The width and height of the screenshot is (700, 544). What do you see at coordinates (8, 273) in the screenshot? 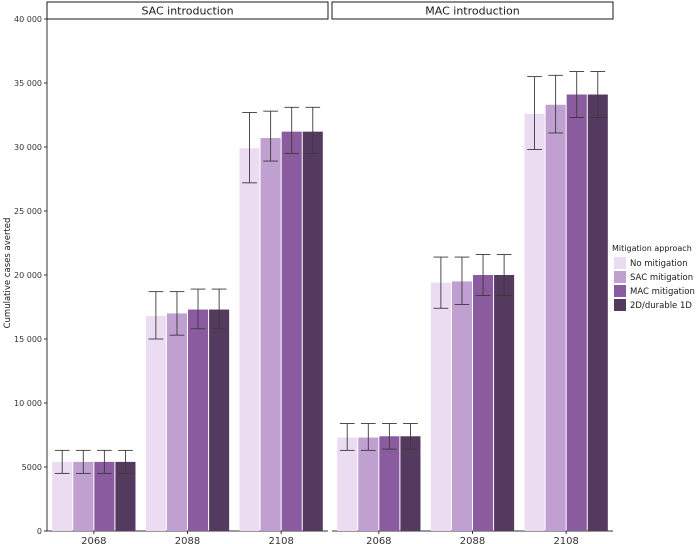
I see `y-axis-title: Cumulative cases averted` at bounding box center [8, 273].